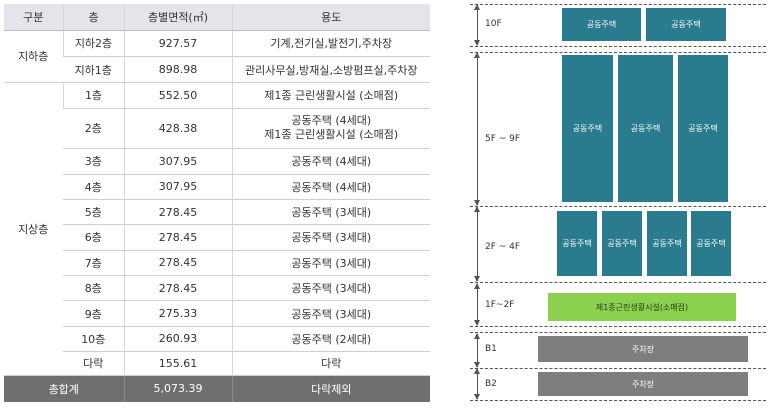 The height and width of the screenshot is (410, 773). Describe the element at coordinates (93, 95) in the screenshot. I see `floor-cell: 1층` at that location.